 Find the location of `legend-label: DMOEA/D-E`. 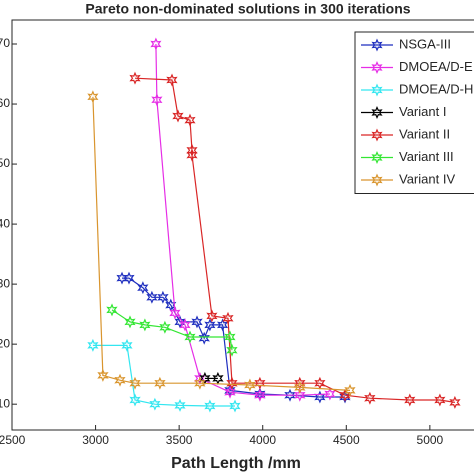

legend-label: DMOEA/D-E is located at coordinates (436, 66).